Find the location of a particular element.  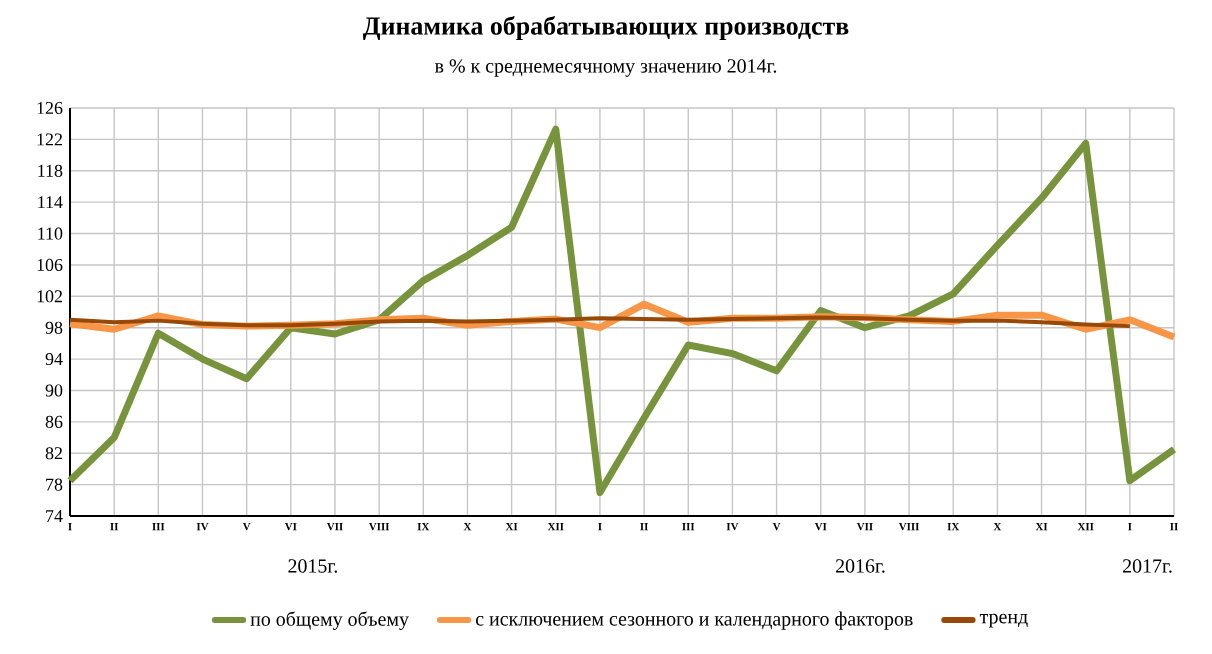

y-tick-label: 86 is located at coordinates (54, 421).